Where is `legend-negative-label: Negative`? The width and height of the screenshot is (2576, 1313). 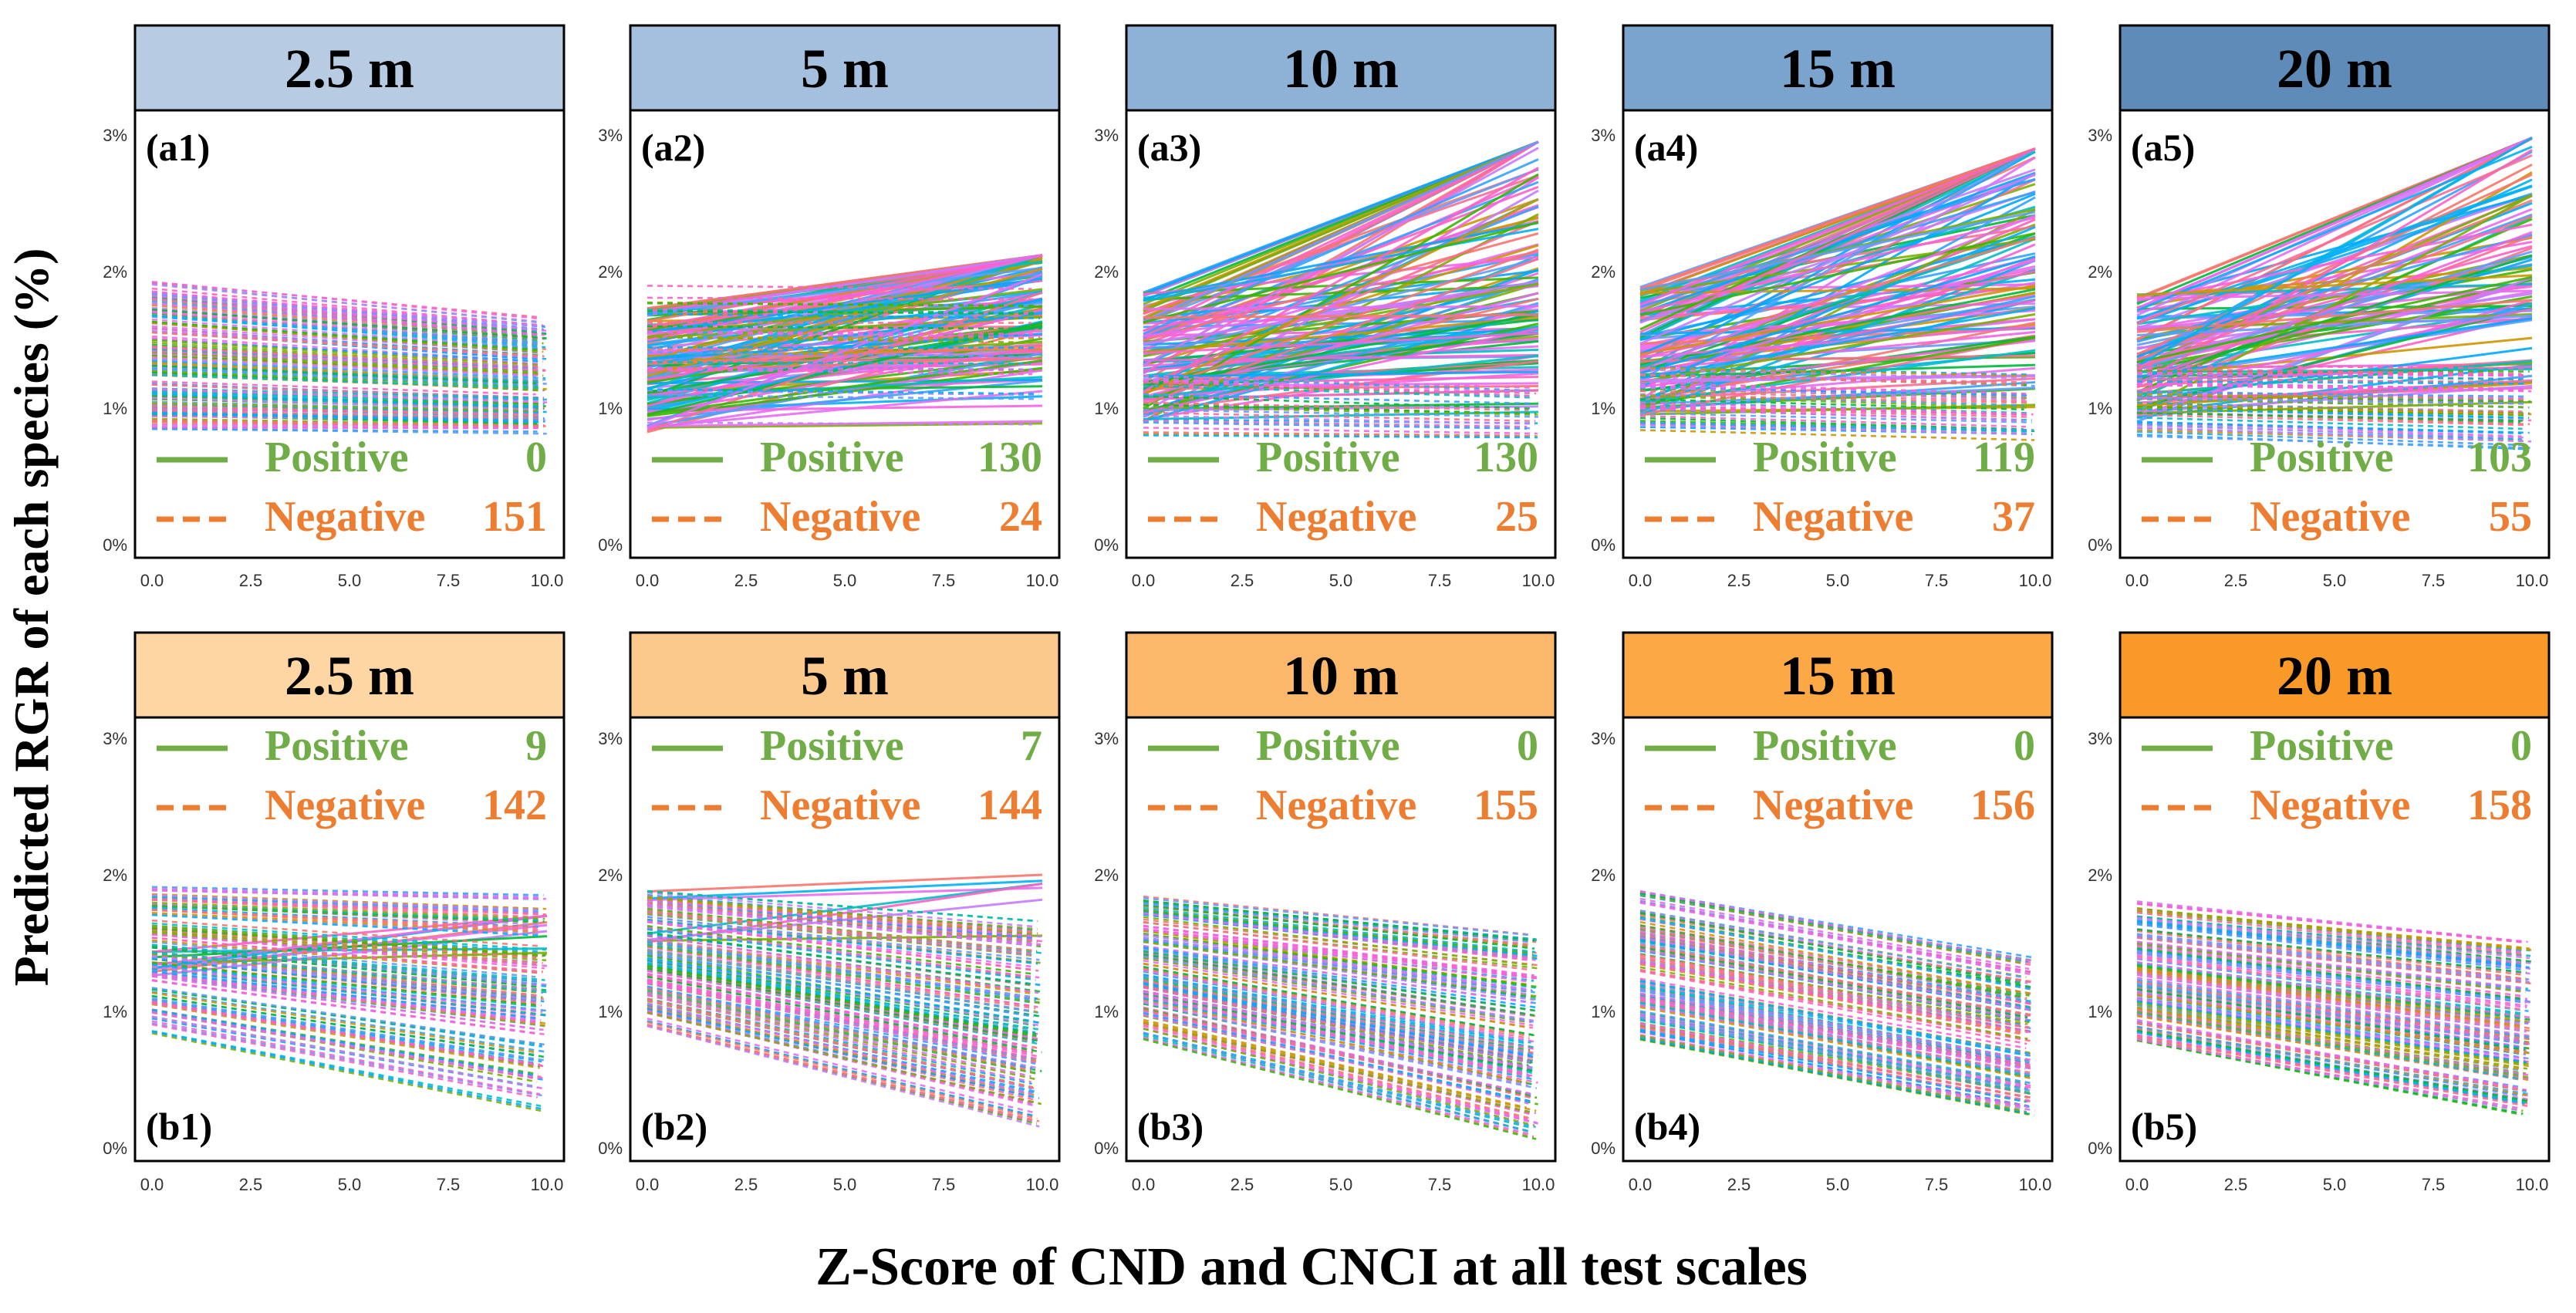 legend-negative-label: Negative is located at coordinates (345, 517).